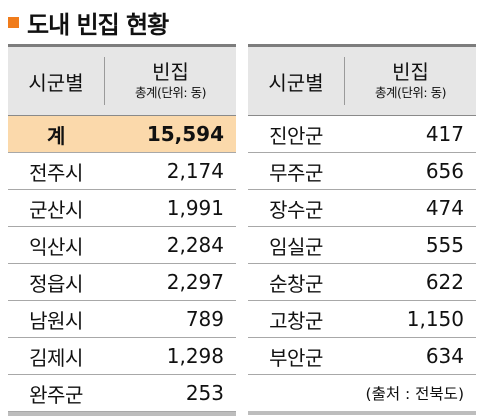  Describe the element at coordinates (444, 356) in the screenshot. I see `vacant-count: 634` at that location.